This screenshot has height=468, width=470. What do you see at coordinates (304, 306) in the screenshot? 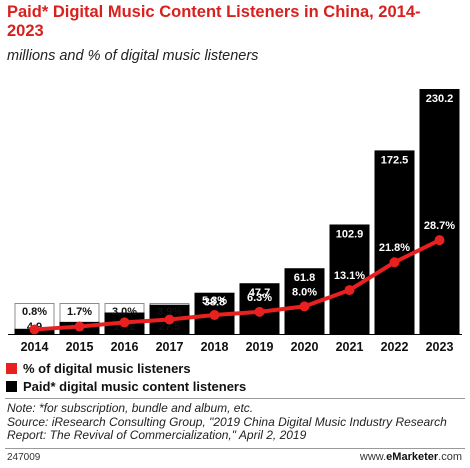
I see `percent-point-2020` at bounding box center [304, 306].